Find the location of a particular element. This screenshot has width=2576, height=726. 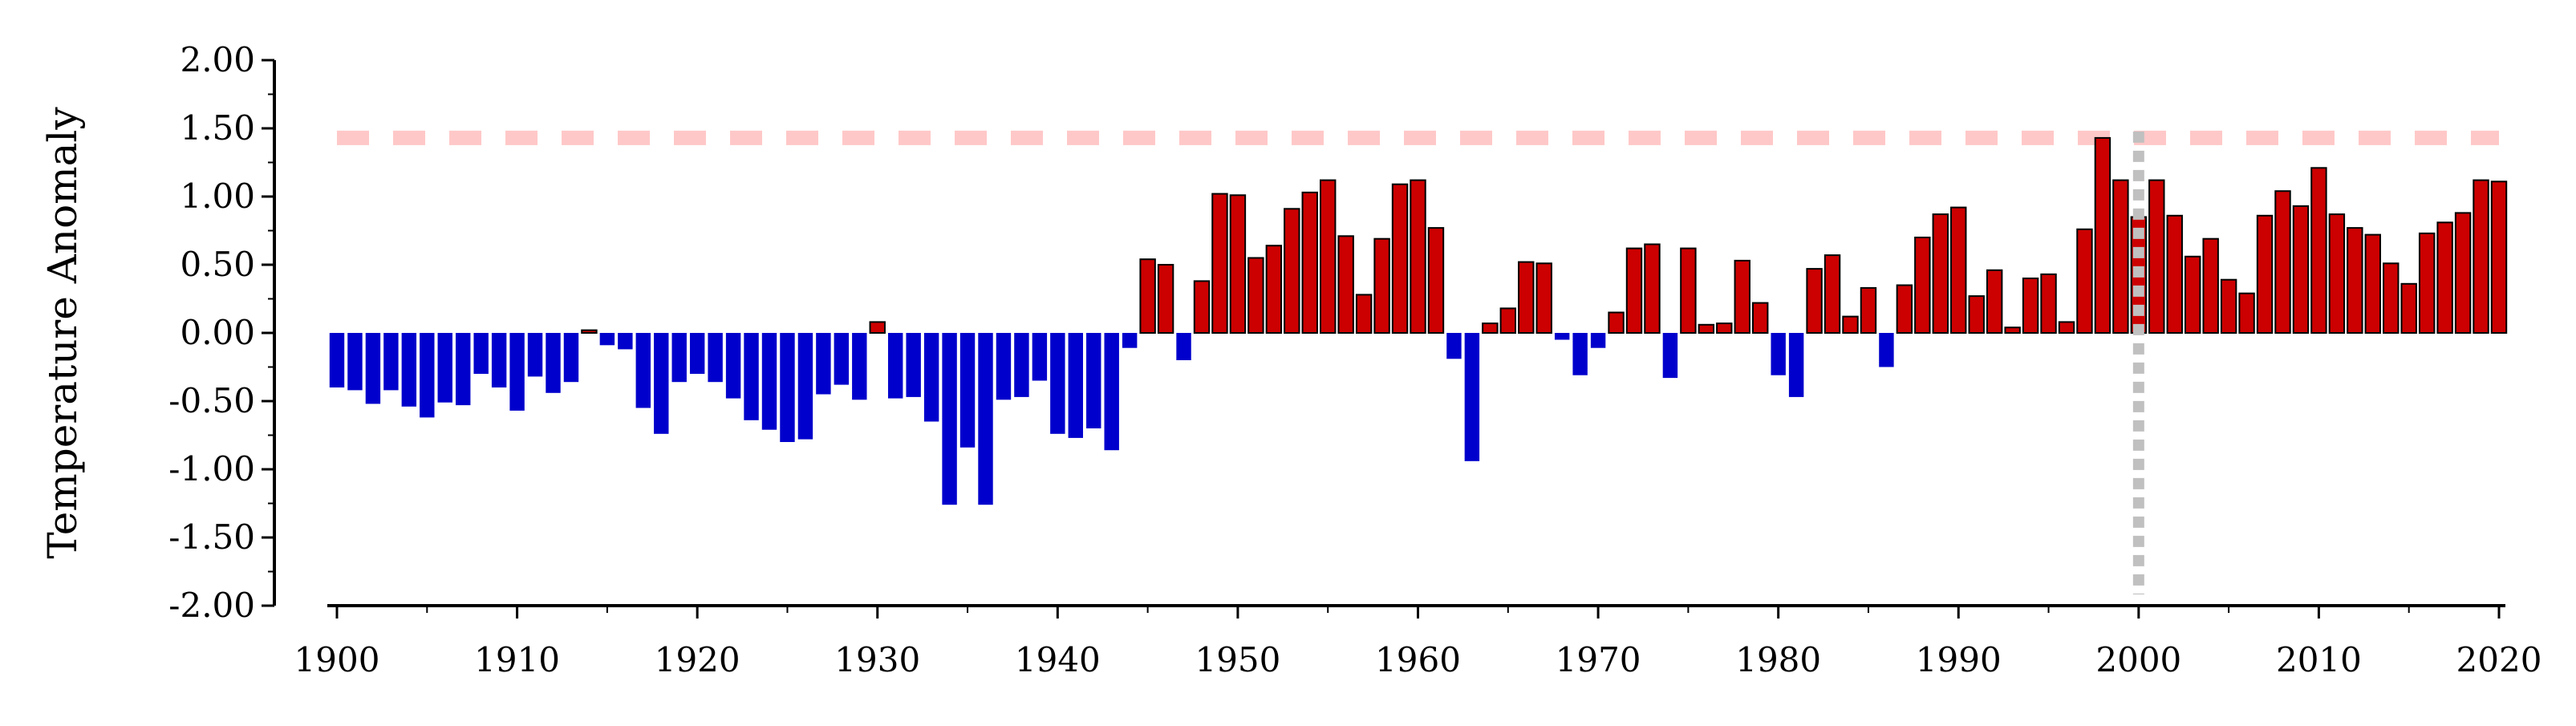

bar-1974 is located at coordinates (1670, 356).